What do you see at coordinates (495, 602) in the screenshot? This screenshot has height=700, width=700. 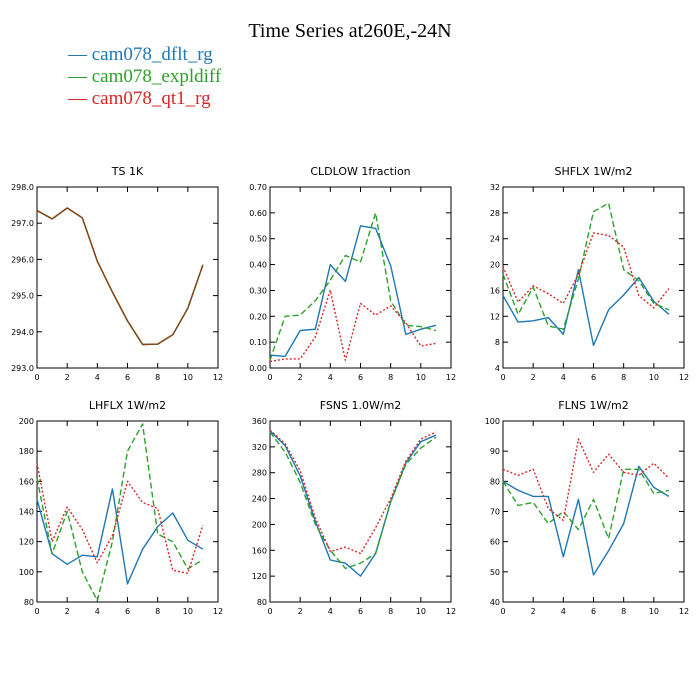 I see `y-tick-label: 40` at bounding box center [495, 602].